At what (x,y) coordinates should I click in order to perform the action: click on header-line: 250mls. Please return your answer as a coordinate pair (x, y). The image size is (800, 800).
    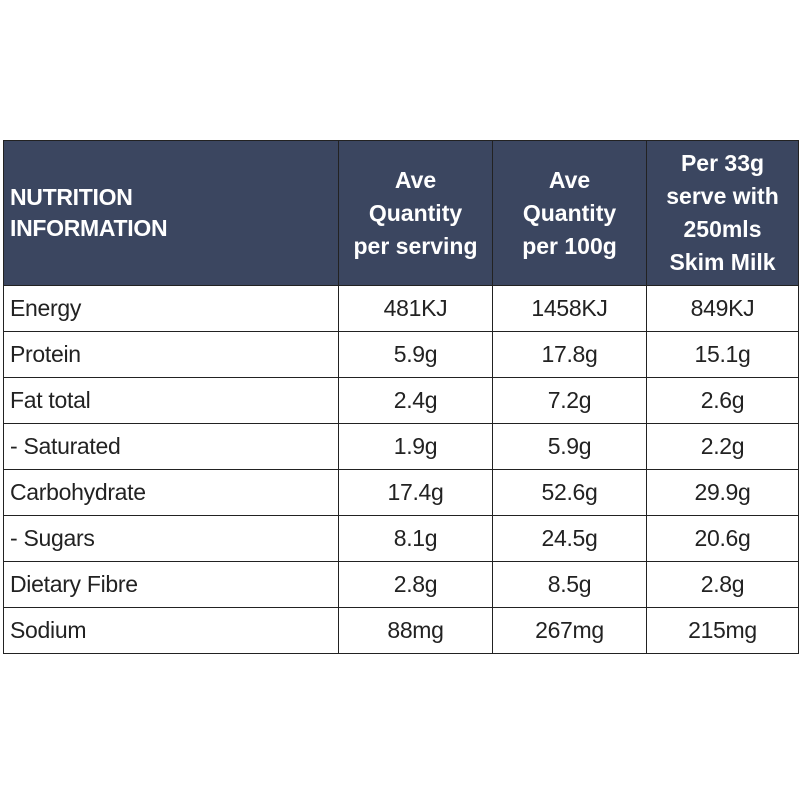
    Looking at the image, I should click on (722, 229).